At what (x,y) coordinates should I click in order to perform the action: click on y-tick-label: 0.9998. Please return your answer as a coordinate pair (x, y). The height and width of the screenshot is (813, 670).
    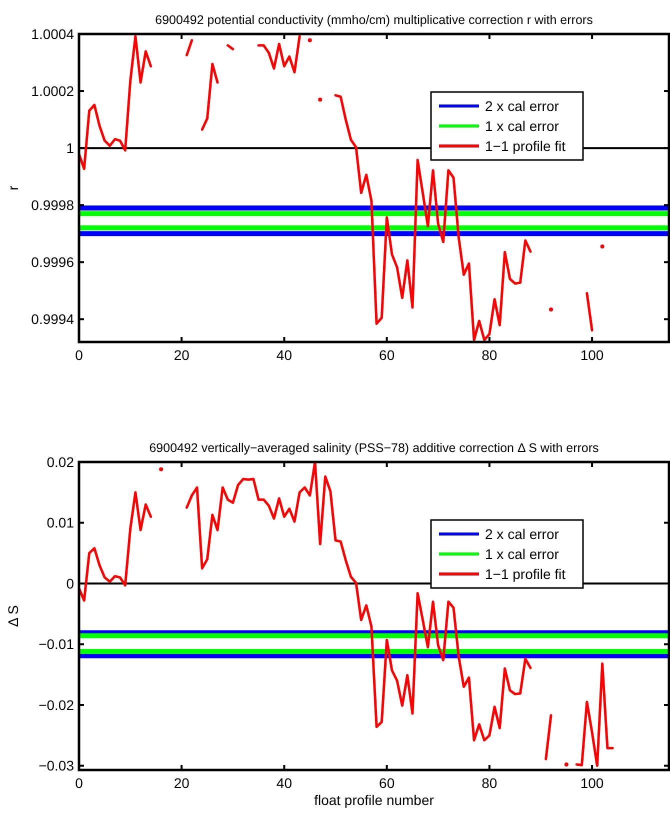
    Looking at the image, I should click on (52, 205).